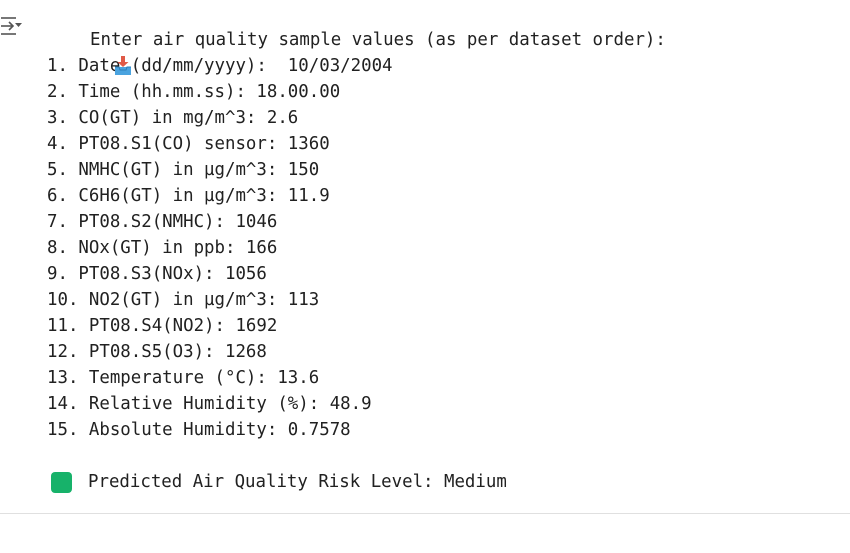 This screenshot has width=850, height=553. What do you see at coordinates (220, 66) in the screenshot?
I see `input-line: 1. Date (dd/mm/yyyy): 10/03/2004` at bounding box center [220, 66].